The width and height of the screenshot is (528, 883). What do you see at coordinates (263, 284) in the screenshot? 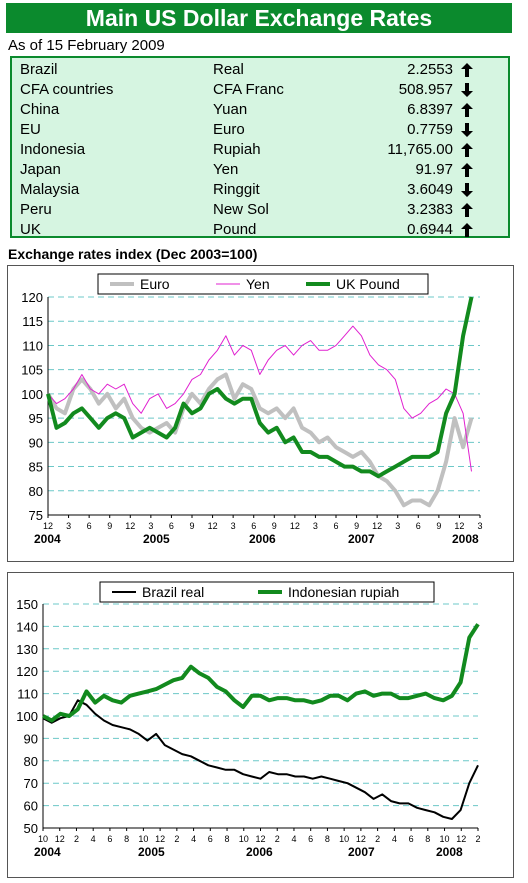
I see `legend-box` at bounding box center [263, 284].